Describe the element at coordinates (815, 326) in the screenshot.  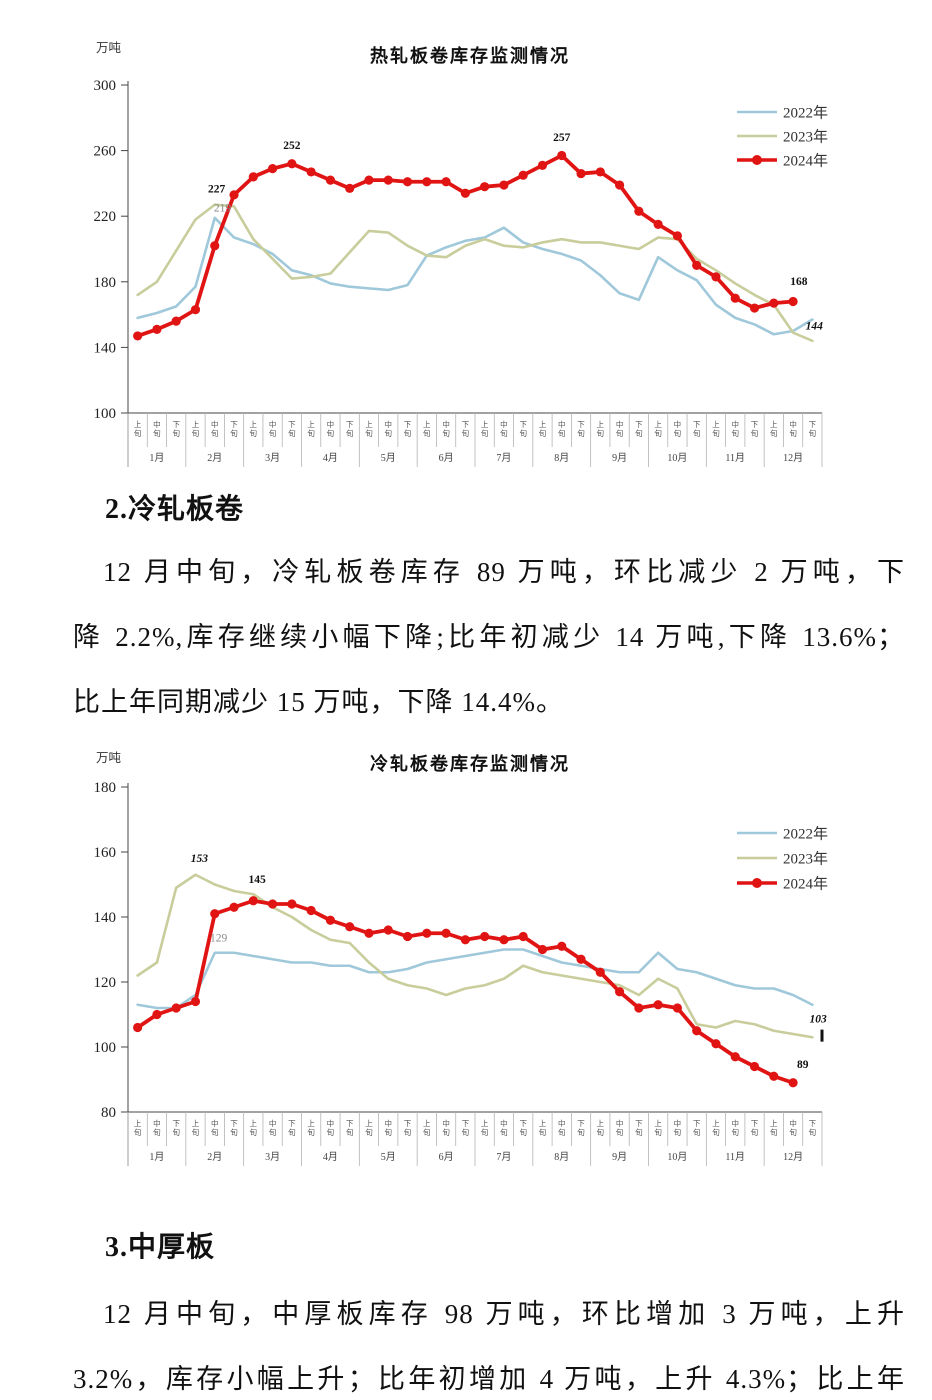
I see `data-label: 144` at that location.